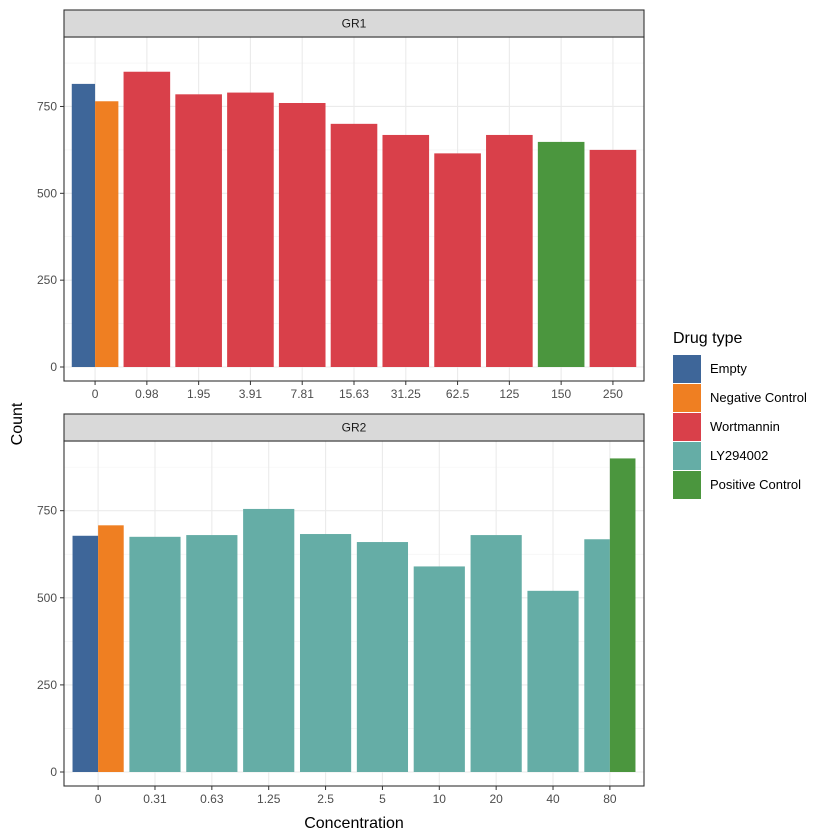  Describe the element at coordinates (496, 799) in the screenshot. I see `x-tick-label: 20` at that location.